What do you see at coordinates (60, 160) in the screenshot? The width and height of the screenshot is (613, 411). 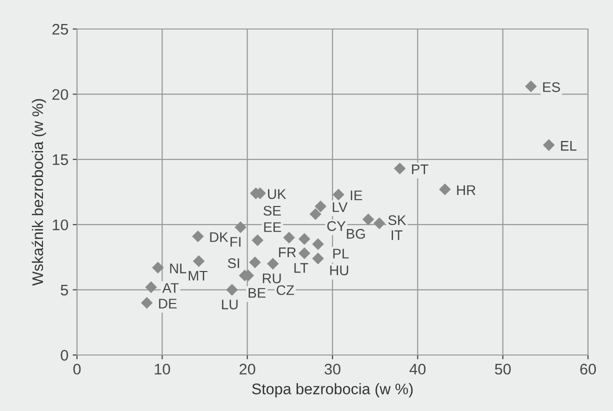 I see `y-tick-label: 15` at bounding box center [60, 160].